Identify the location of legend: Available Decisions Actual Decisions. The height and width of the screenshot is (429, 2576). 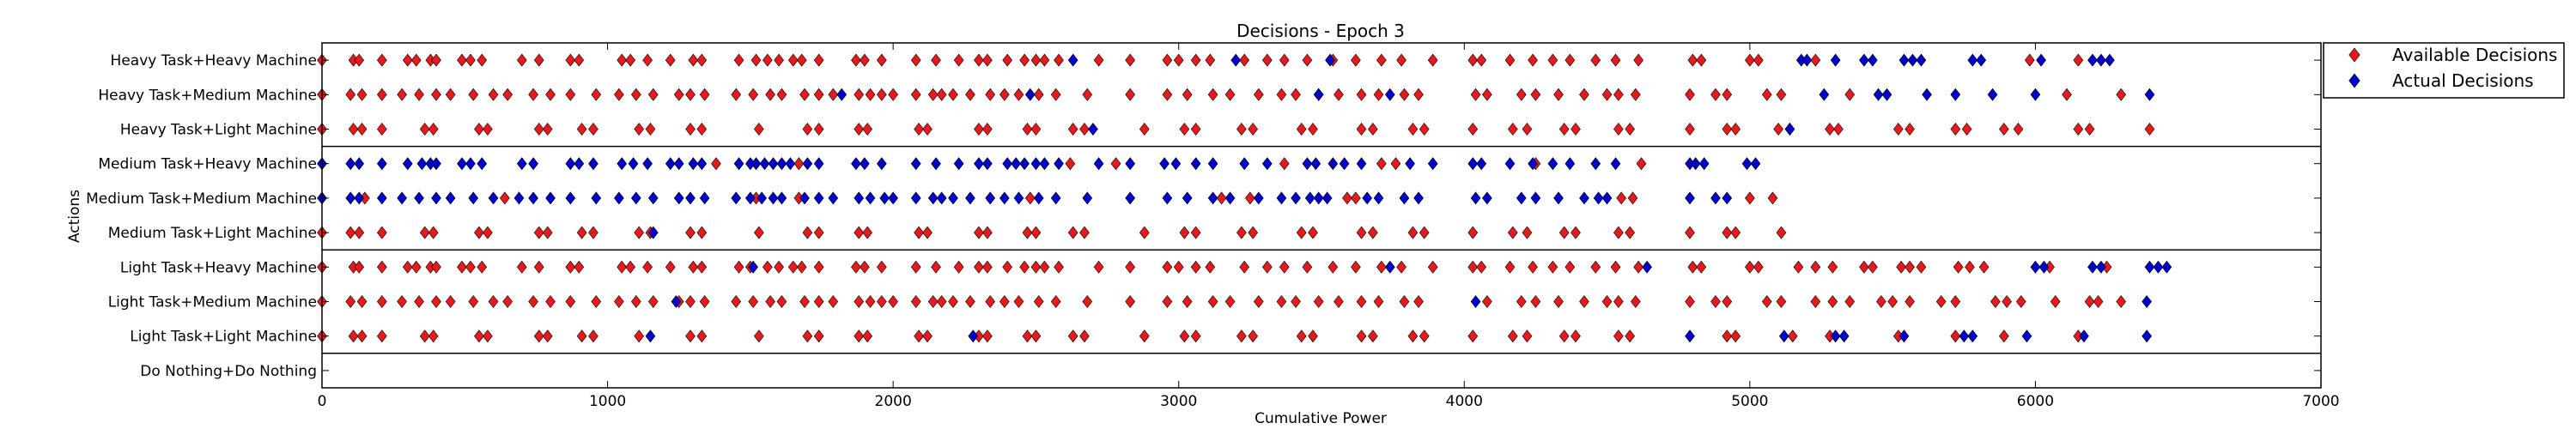
(2444, 70).